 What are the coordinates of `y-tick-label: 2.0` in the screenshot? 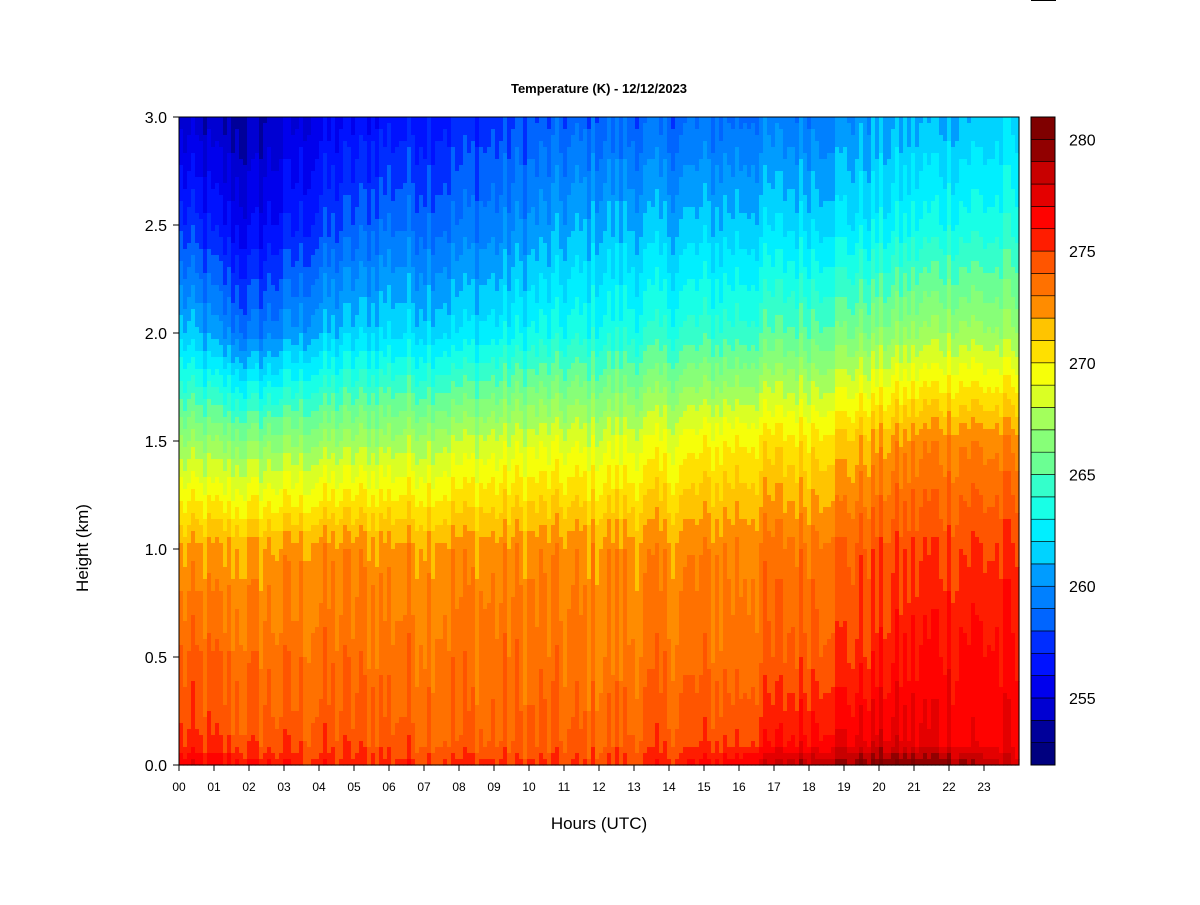 It's located at (156, 334).